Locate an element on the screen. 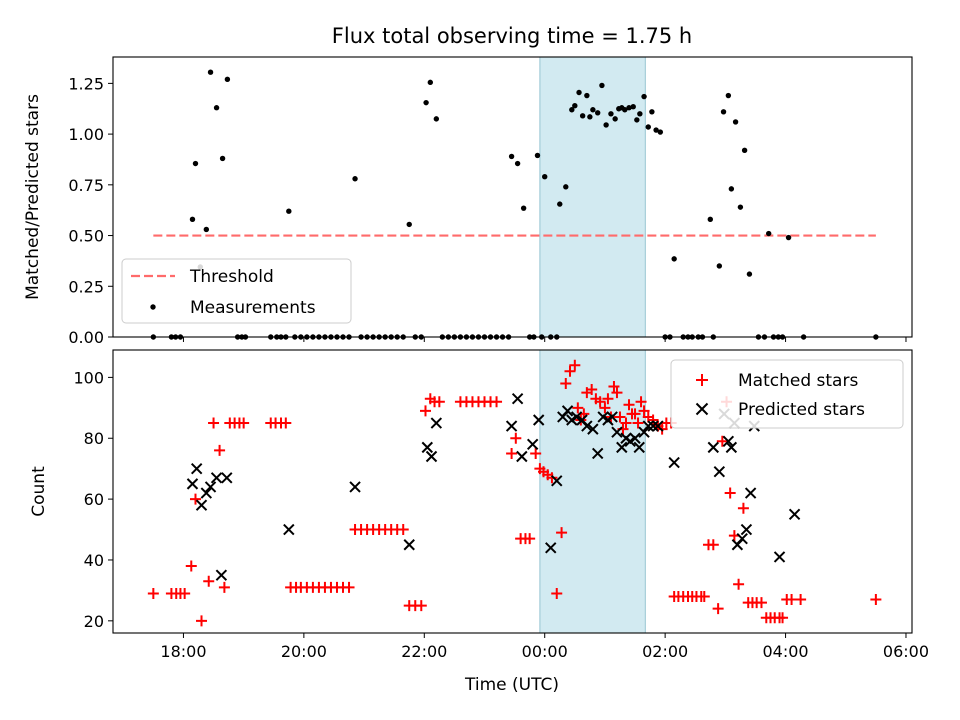 The image size is (960, 720). legend-measurements-swatch is located at coordinates (153, 307).